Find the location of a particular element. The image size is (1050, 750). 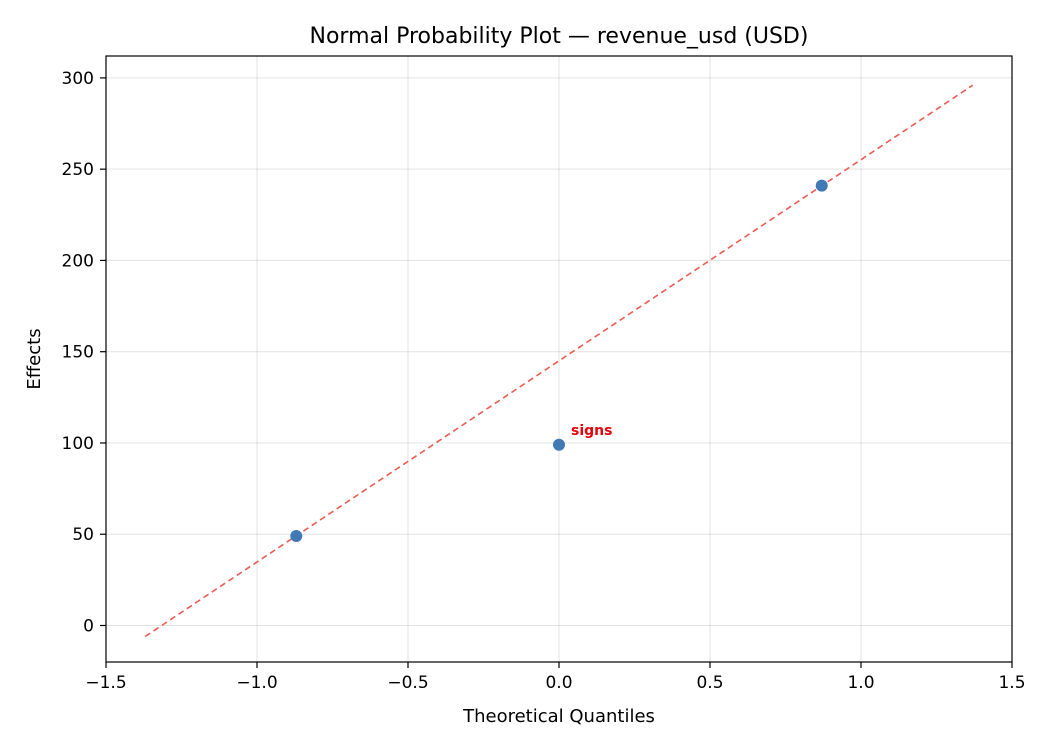

x-tick-label: −1.5 is located at coordinates (105, 683).